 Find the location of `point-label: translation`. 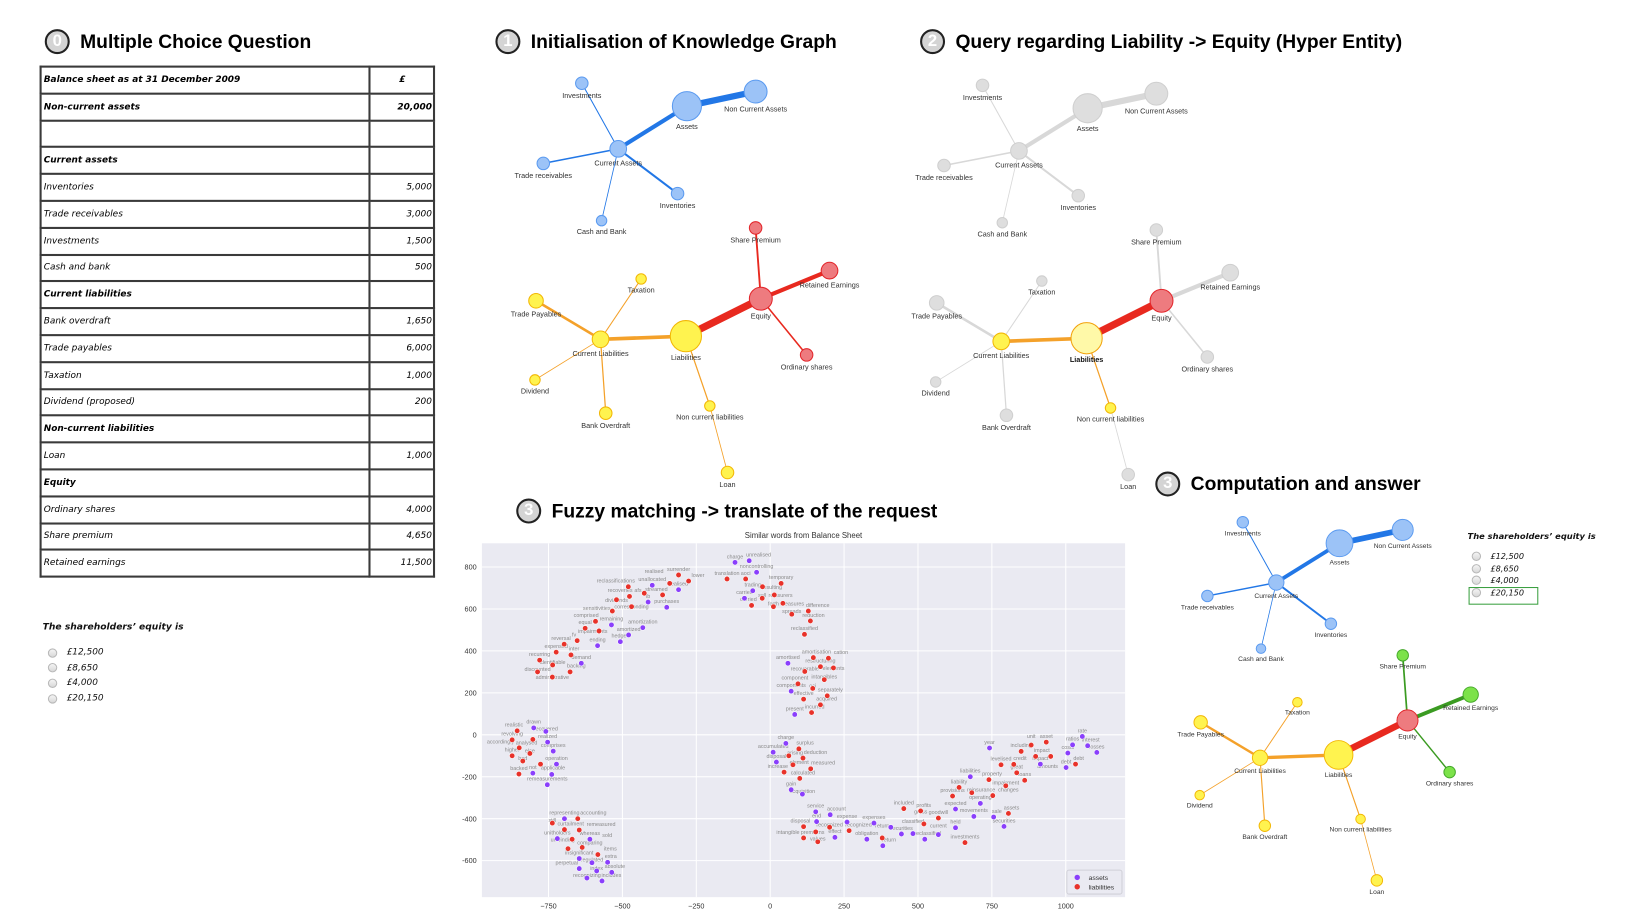

point-label: translation is located at coordinates (727, 574).